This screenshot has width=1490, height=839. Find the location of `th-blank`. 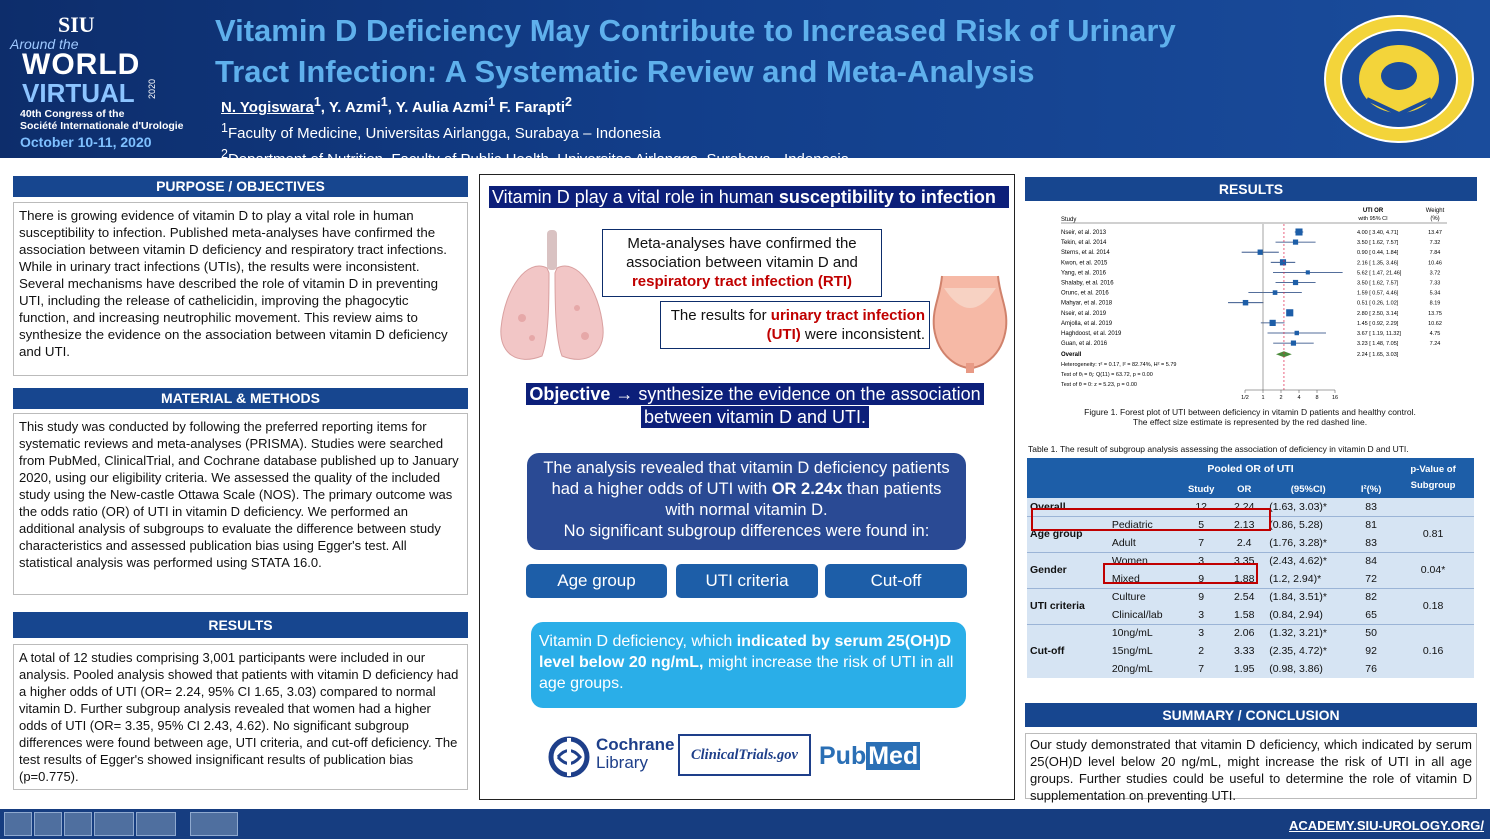

th-blank is located at coordinates (1068, 469).